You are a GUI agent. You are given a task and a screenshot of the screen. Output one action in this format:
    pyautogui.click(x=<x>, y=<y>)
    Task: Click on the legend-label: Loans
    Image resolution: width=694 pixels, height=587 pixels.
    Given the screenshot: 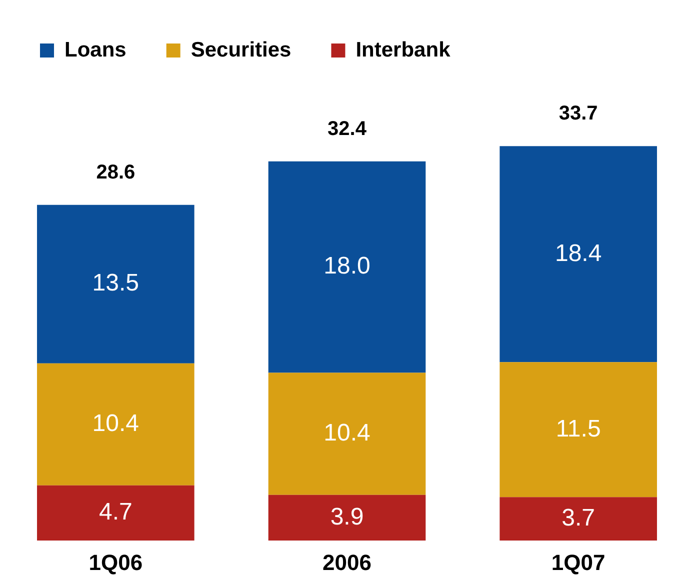 What is the action you would take?
    pyautogui.click(x=95, y=50)
    